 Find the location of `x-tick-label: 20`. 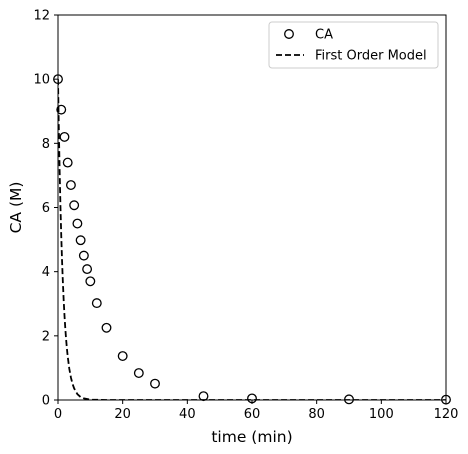

x-tick-label: 20 is located at coordinates (122, 414).